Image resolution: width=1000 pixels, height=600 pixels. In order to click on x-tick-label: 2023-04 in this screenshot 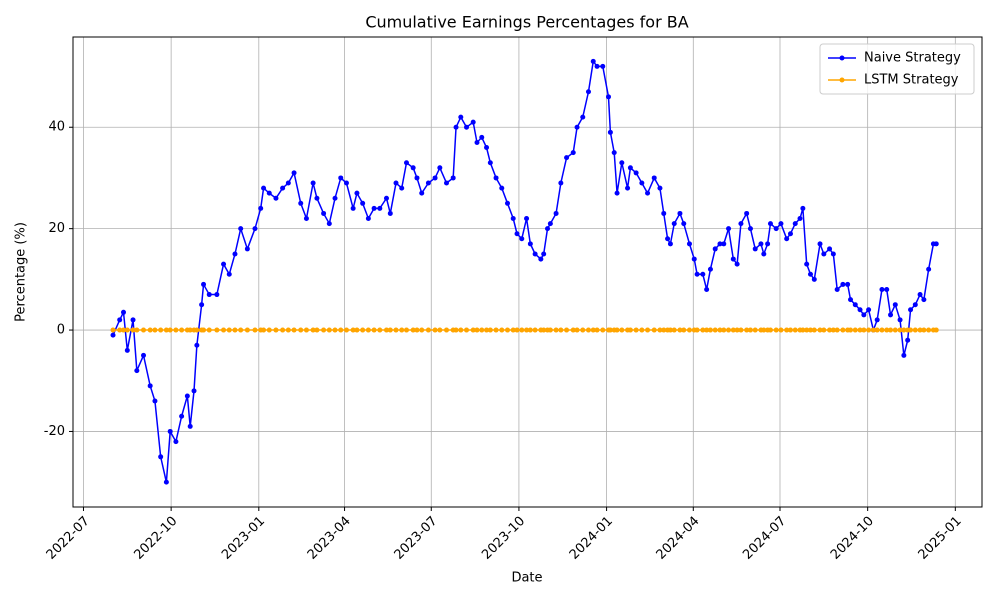, I will do `click(329, 538)`.